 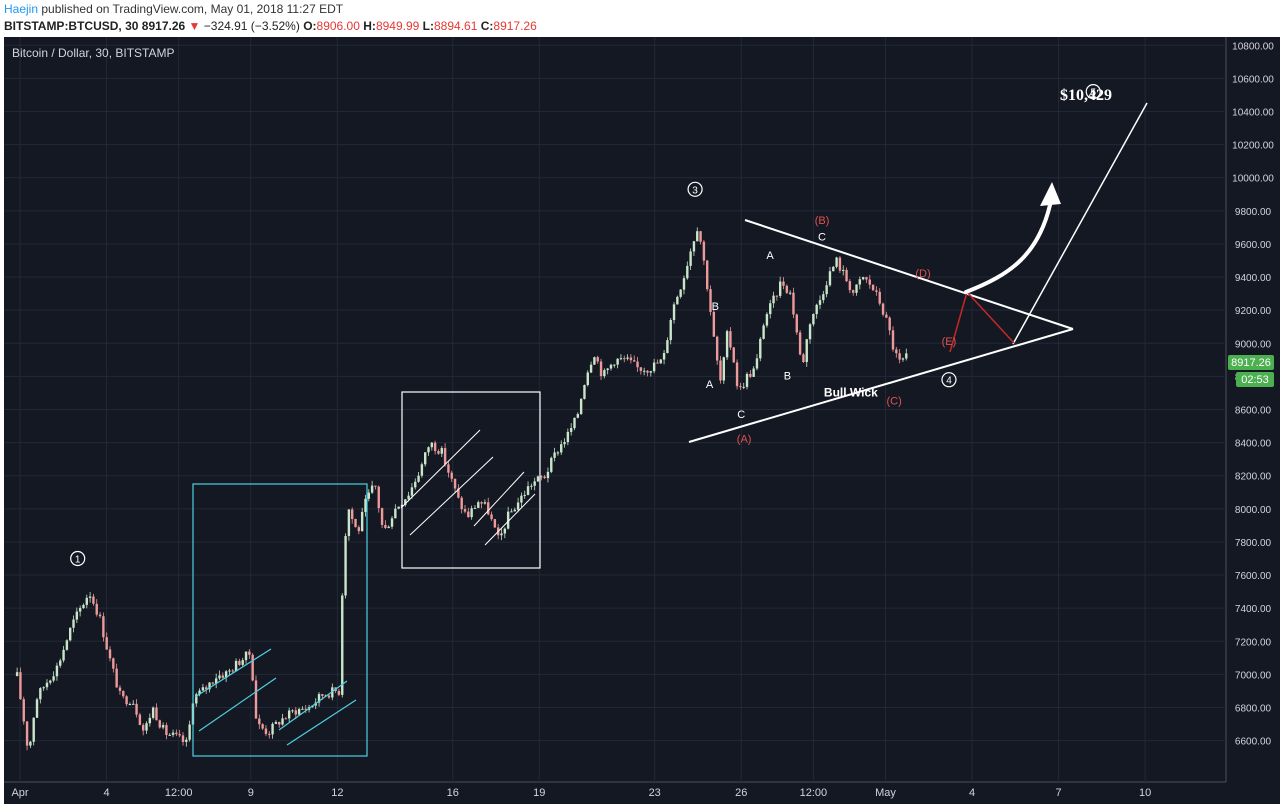 I want to click on price-tick-label: 10600.00, so click(x=1253, y=79).